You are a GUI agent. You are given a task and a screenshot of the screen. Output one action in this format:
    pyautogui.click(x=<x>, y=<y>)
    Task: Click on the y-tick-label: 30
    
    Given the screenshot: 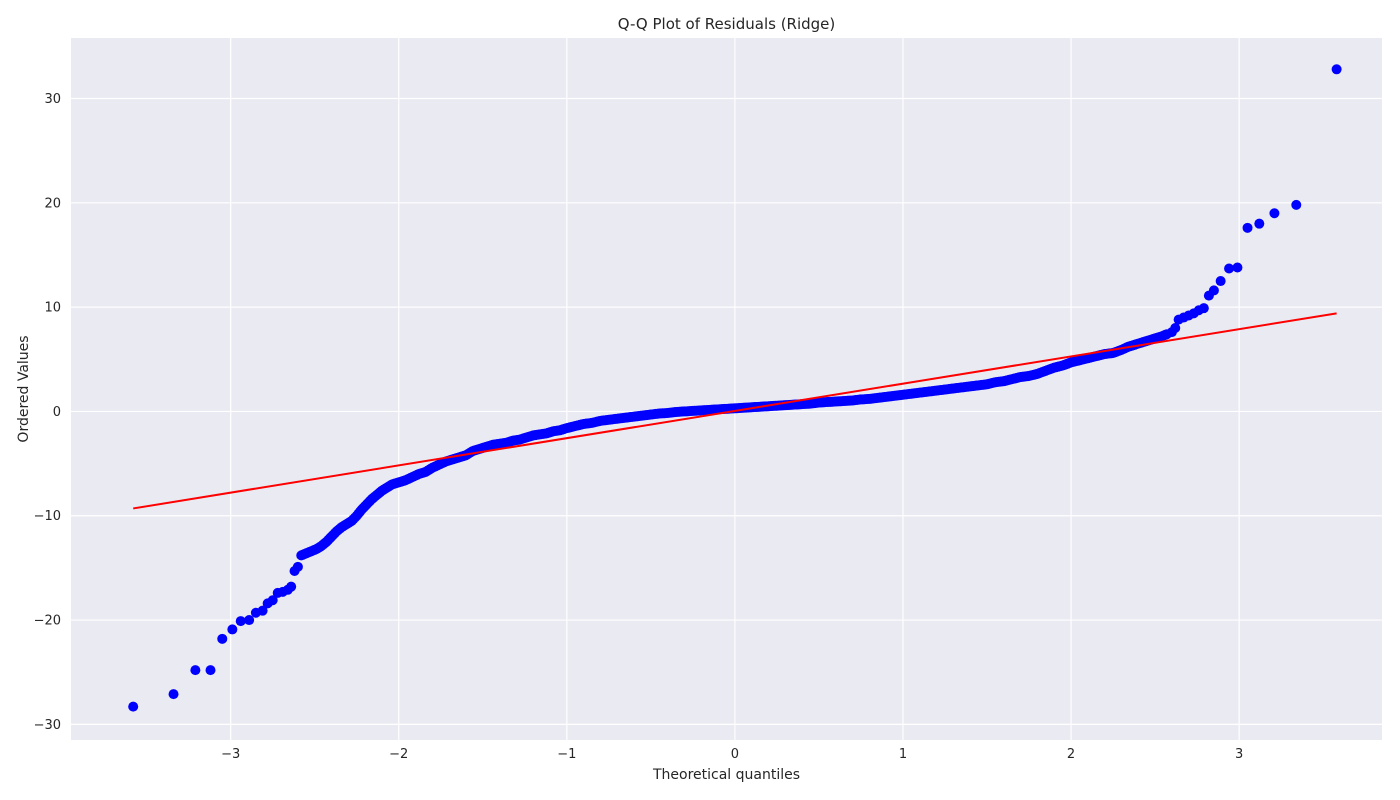 What is the action you would take?
    pyautogui.click(x=52, y=99)
    